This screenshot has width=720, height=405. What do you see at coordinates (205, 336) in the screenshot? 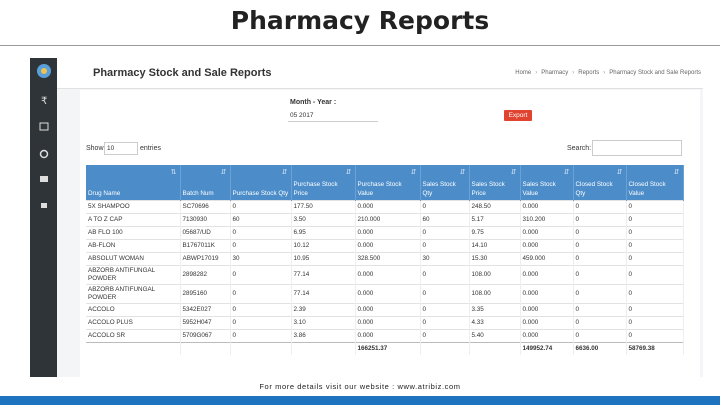
I see `table-cell: 5709G067` at bounding box center [205, 336].